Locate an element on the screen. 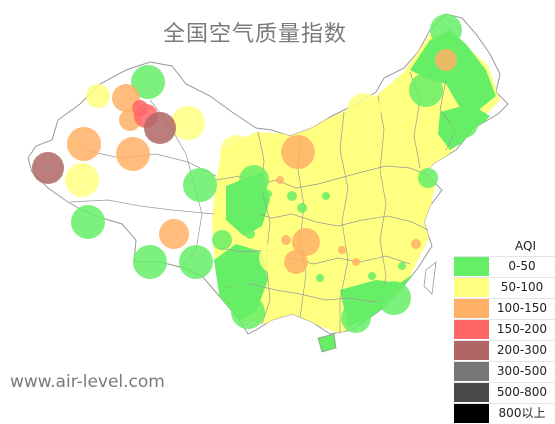  legend-item: 800以上 is located at coordinates (504, 413).